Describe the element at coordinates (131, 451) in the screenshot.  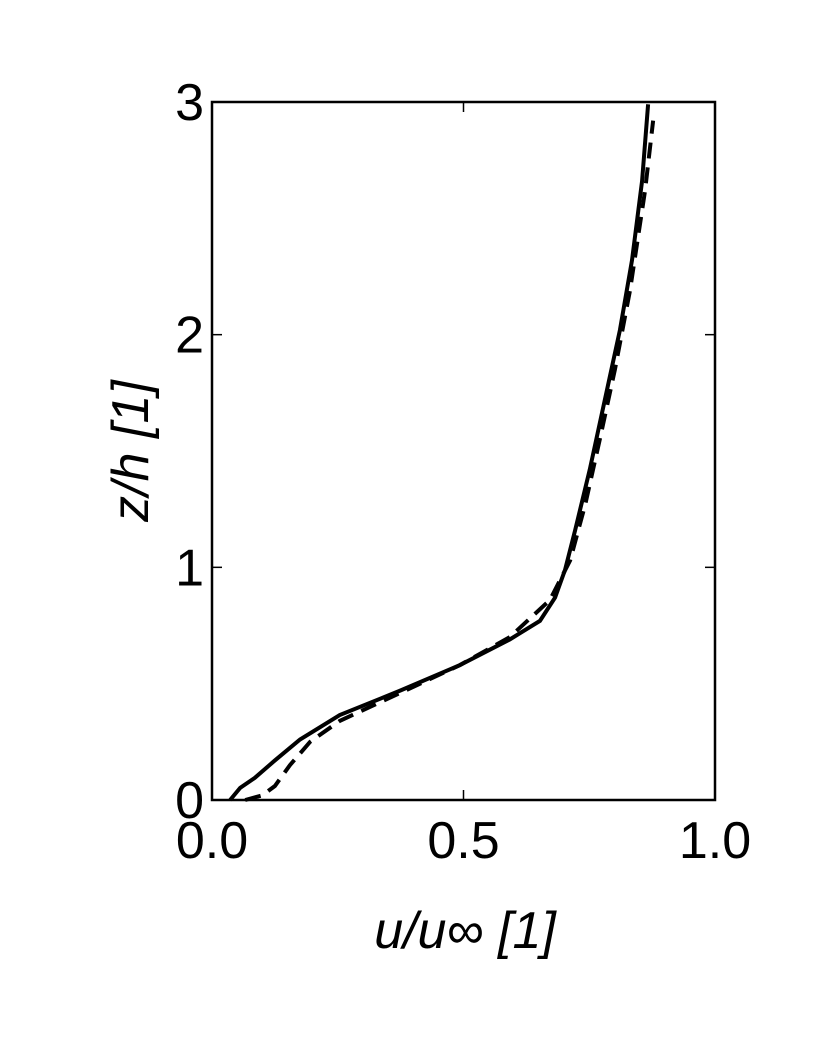
I see `y-axis-label: z/h [1]` at that location.